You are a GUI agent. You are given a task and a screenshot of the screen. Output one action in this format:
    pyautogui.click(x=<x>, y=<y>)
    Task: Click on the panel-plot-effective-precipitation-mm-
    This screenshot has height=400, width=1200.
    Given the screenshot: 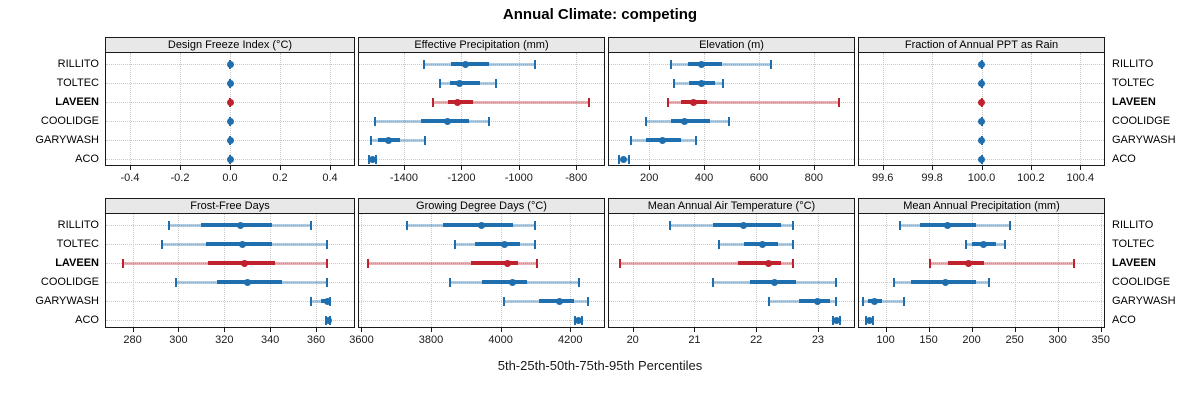 What is the action you would take?
    pyautogui.click(x=481, y=109)
    